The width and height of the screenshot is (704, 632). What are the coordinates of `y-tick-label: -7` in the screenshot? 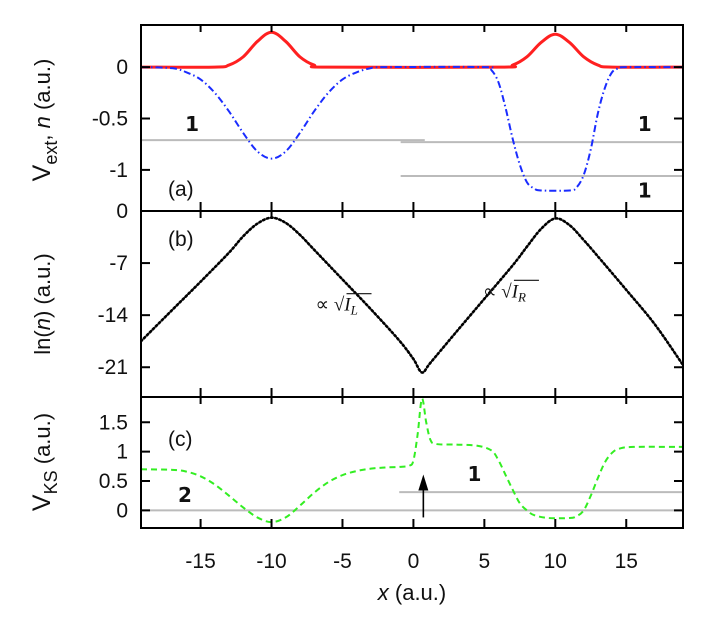 It's located at (118, 263).